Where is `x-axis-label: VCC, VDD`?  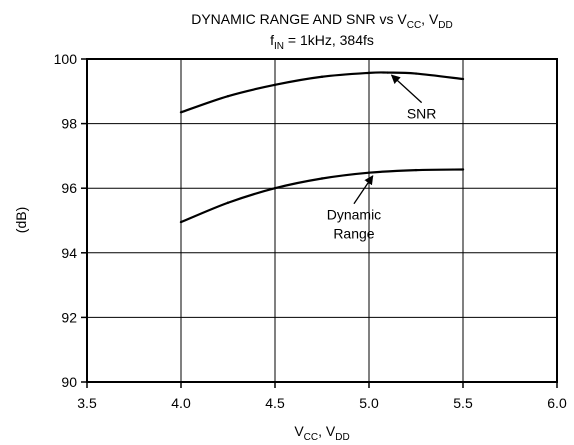
x-axis-label: VCC, VDD is located at coordinates (321, 433).